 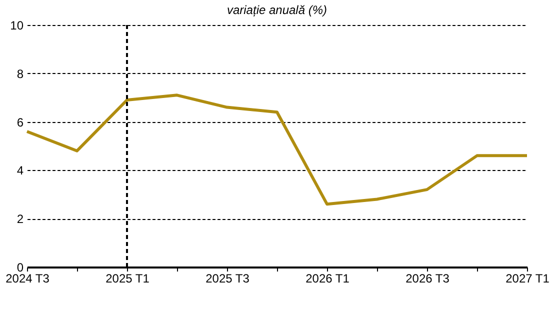 I want to click on x-tick-label: 2025 T1, so click(x=128, y=279).